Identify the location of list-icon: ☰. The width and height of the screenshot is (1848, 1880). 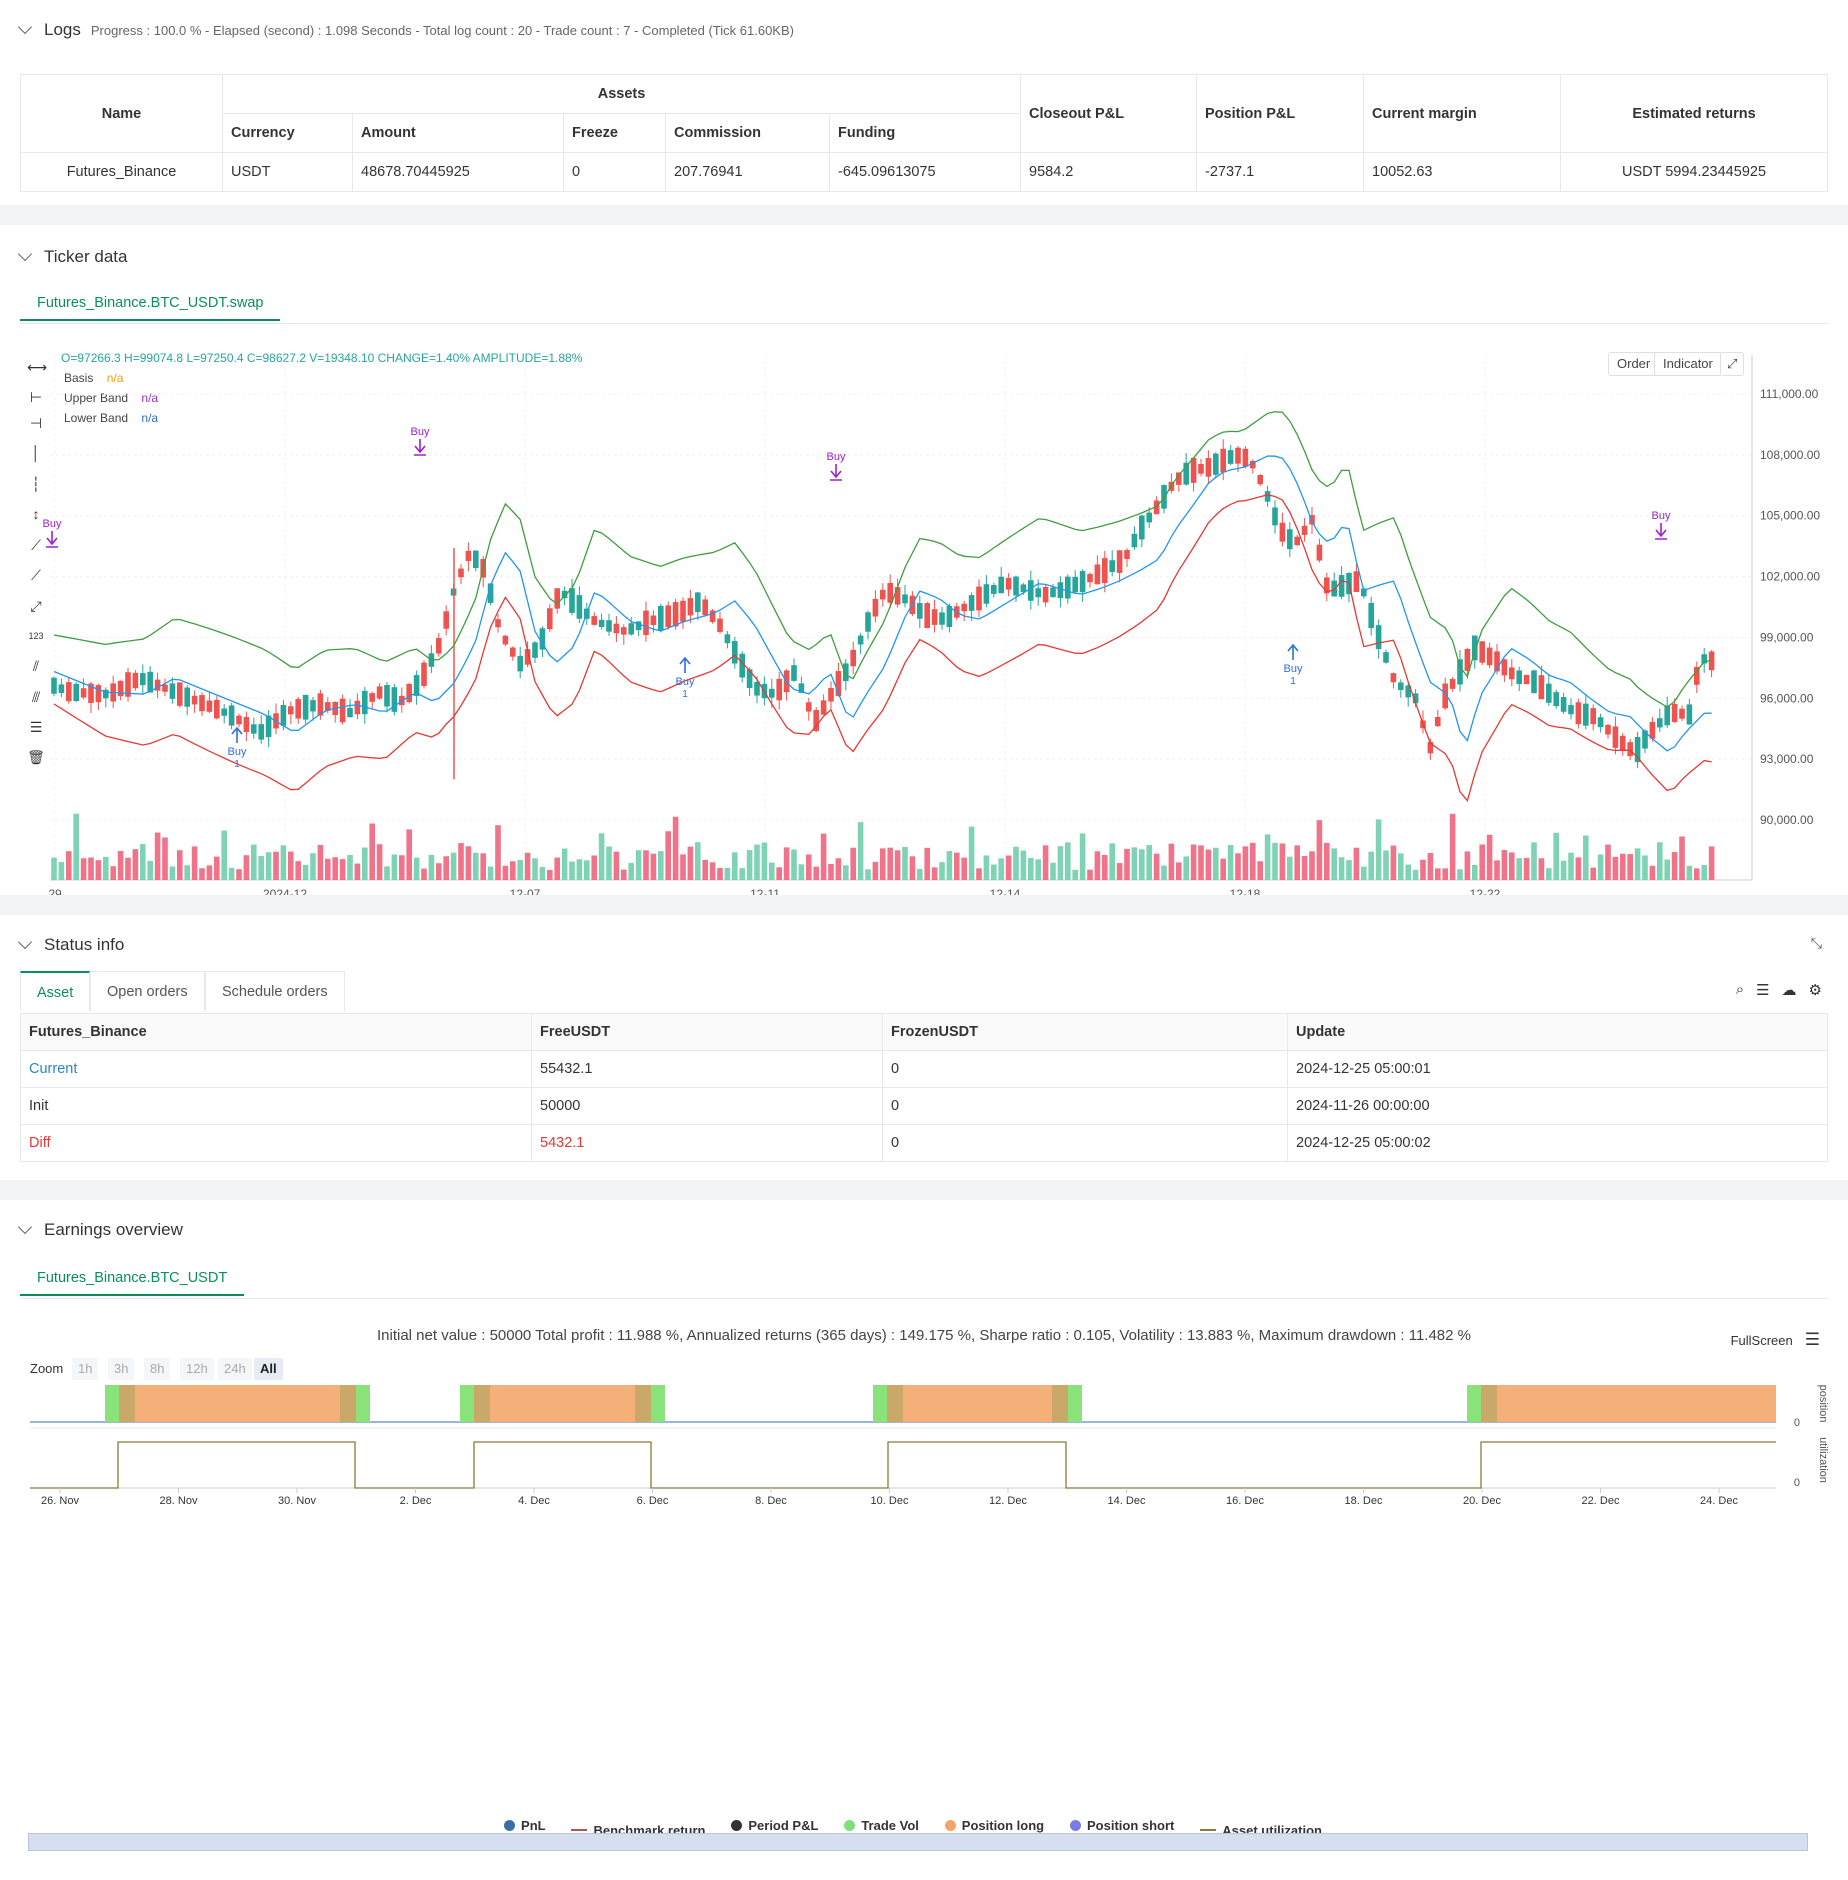
(1763, 990).